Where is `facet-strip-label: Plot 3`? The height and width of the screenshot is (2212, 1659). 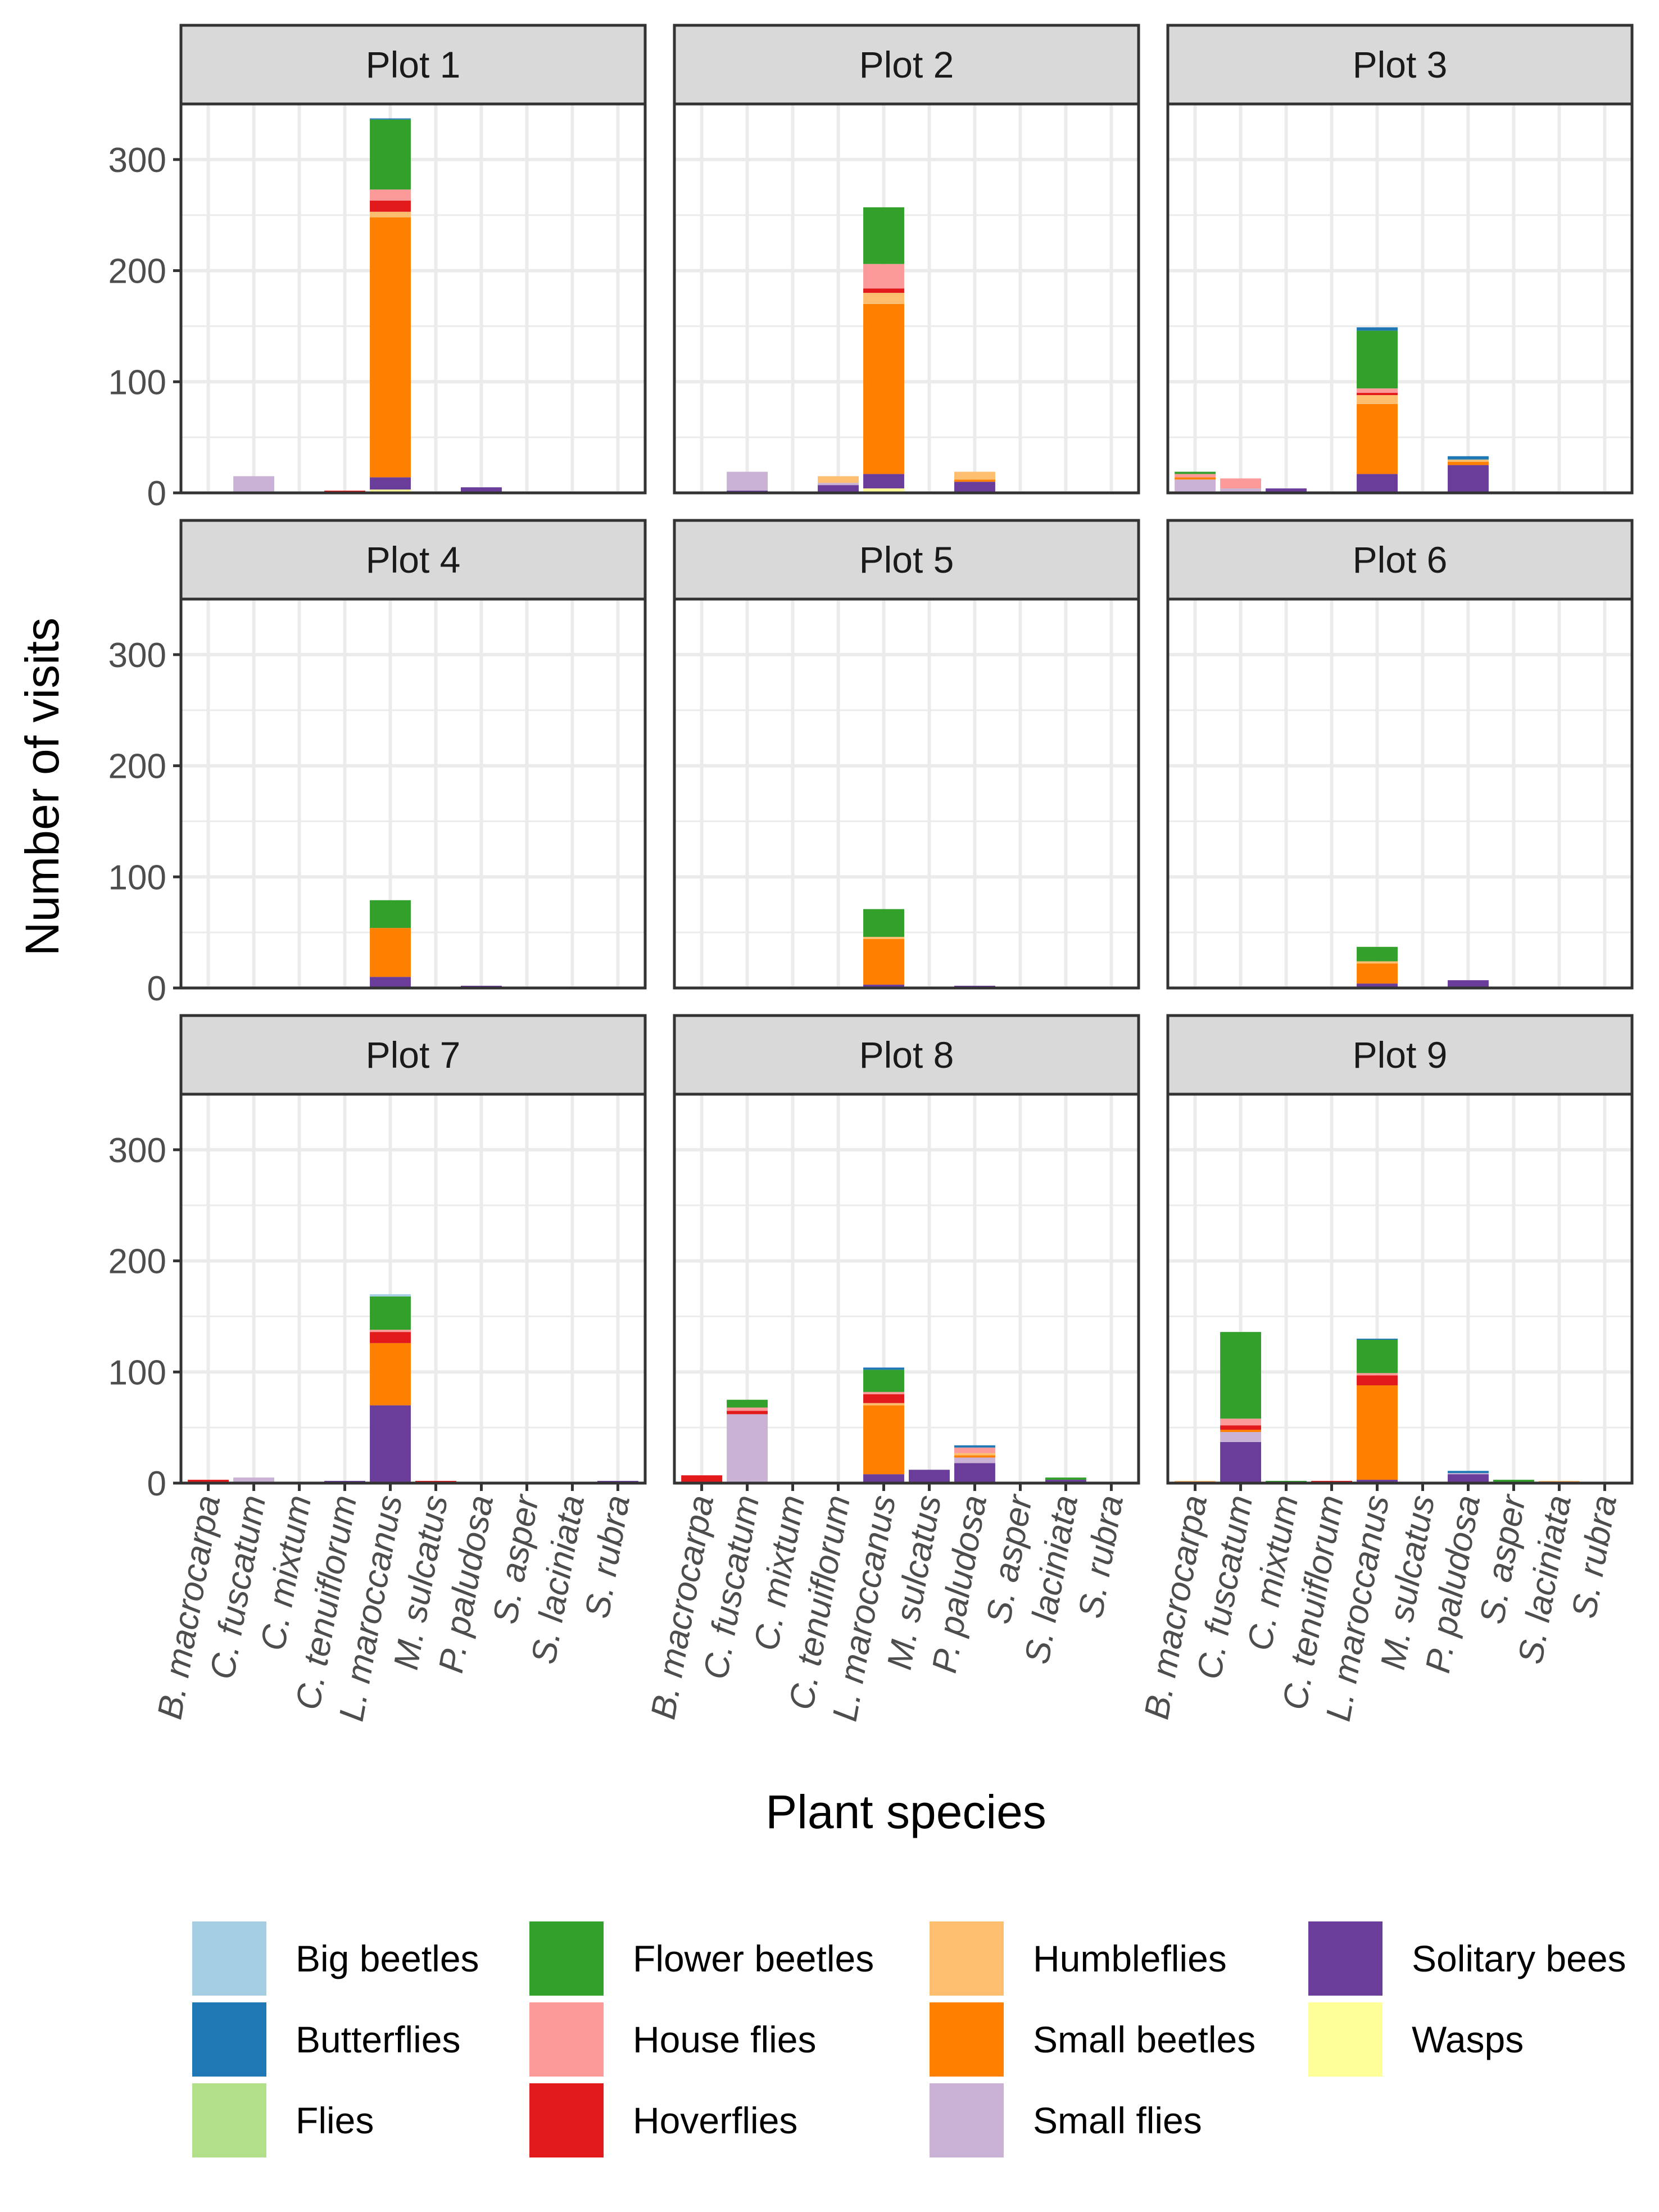 facet-strip-label: Plot 3 is located at coordinates (1400, 64).